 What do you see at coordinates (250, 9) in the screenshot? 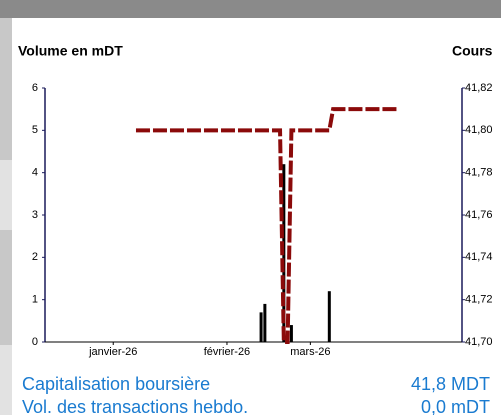
I see `top-bar` at bounding box center [250, 9].